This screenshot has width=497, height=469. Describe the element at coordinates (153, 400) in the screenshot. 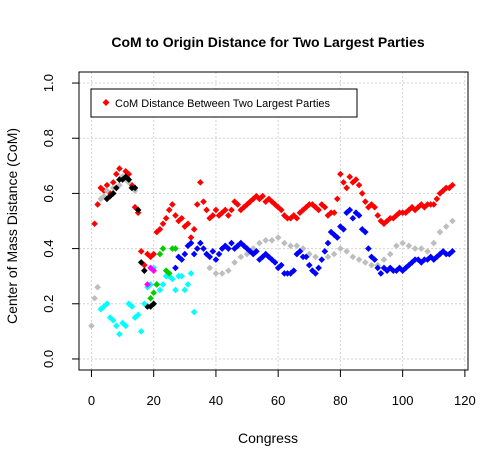

I see `x-tick-label: 20` at that location.